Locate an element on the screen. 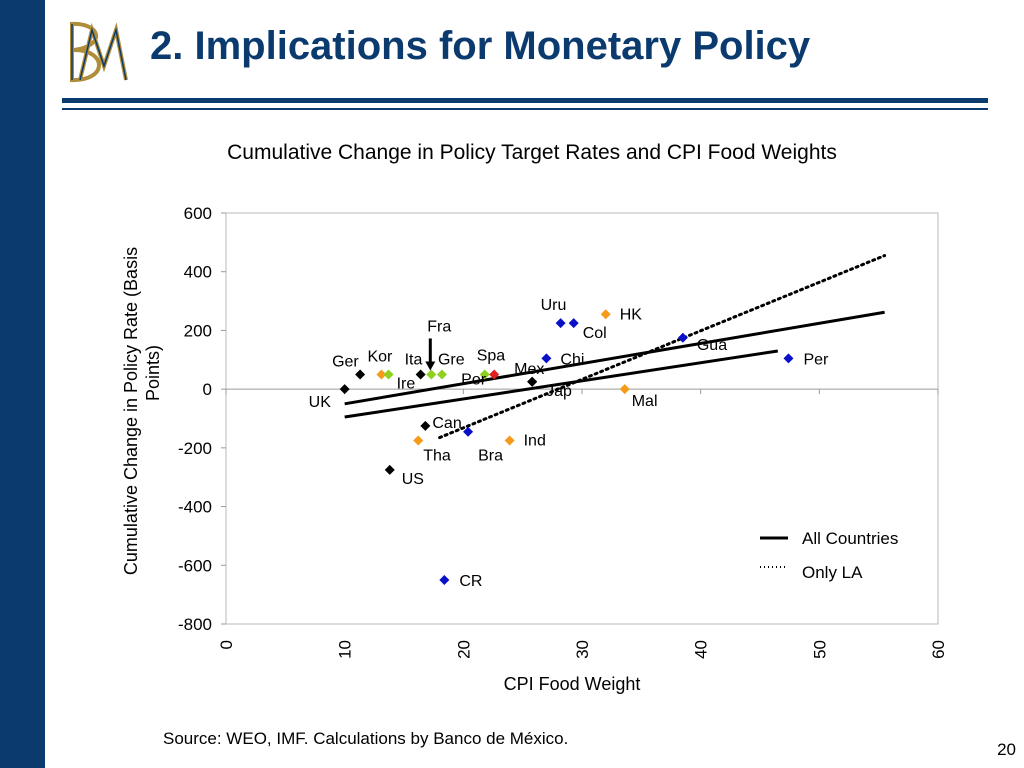 This screenshot has width=1024, height=768. sidebar-band is located at coordinates (22, 384).